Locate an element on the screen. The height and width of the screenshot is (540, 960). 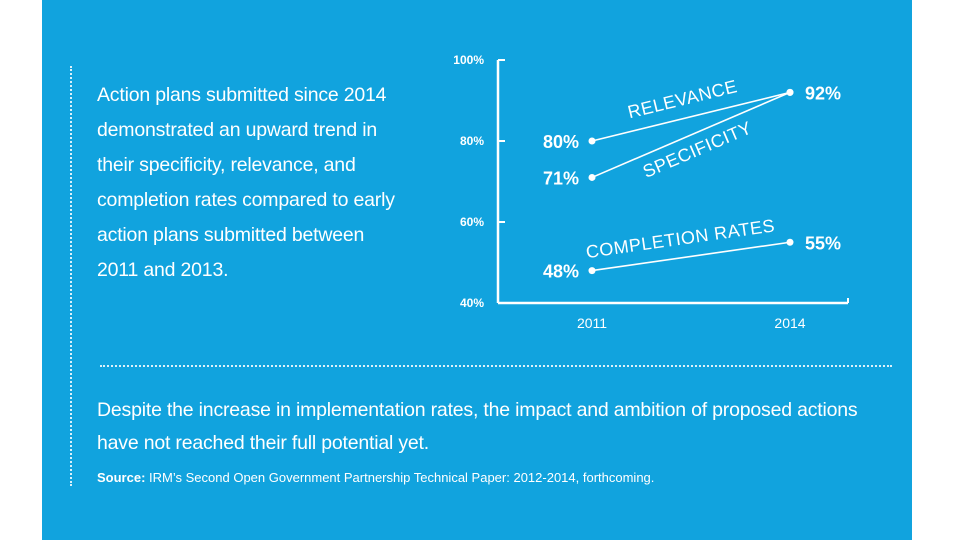
relevance-point-2011 is located at coordinates (592, 141).